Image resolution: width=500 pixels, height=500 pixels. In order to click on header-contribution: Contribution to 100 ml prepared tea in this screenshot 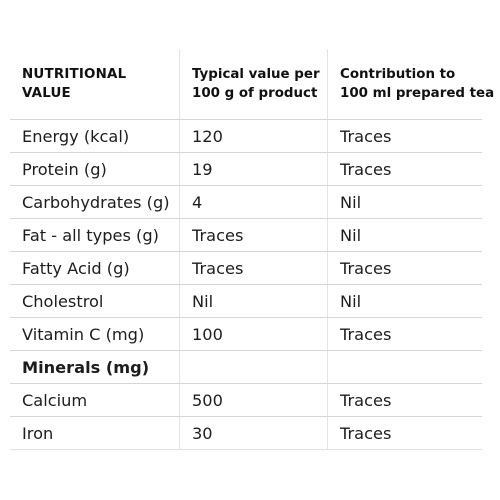, I will do `click(410, 84)`.